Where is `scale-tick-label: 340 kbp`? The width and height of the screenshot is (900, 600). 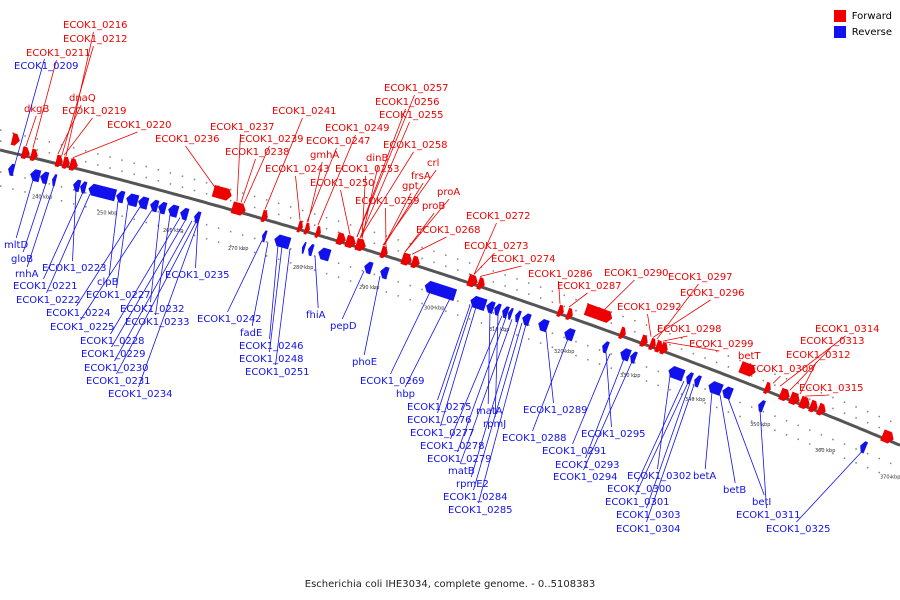 scale-tick-label: 340 kbp is located at coordinates (695, 400).